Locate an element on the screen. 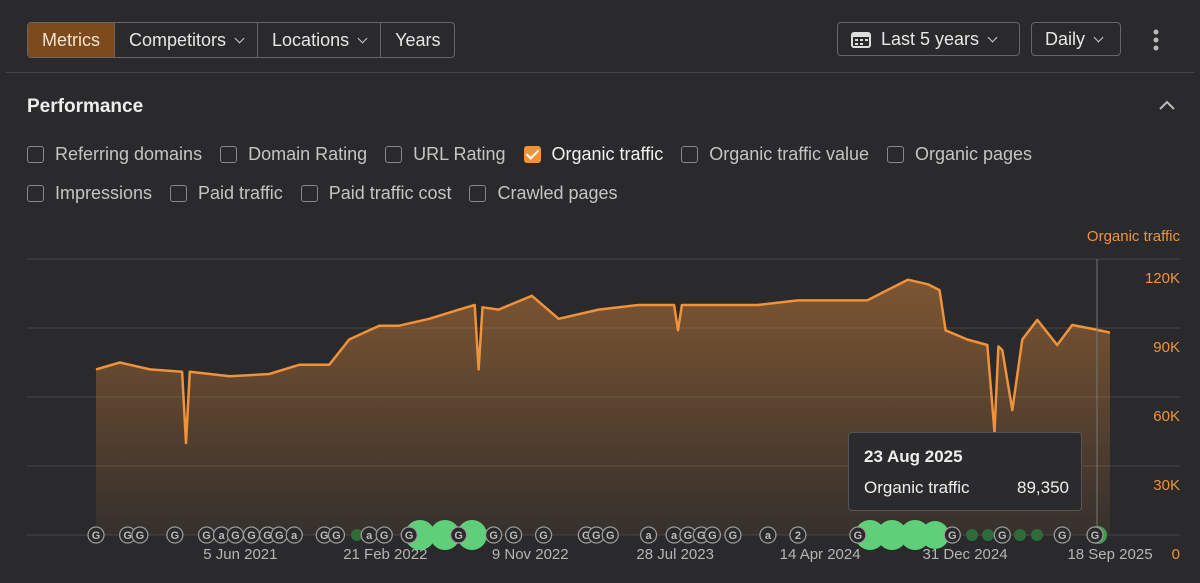 This screenshot has width=1200, height=583. y-tick-label: 90K is located at coordinates (1166, 347).